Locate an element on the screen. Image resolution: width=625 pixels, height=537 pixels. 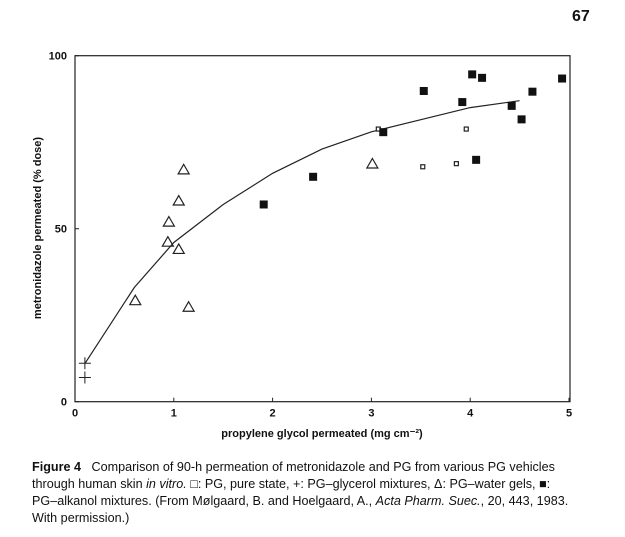
x-tick-label: 1 is located at coordinates (174, 414).